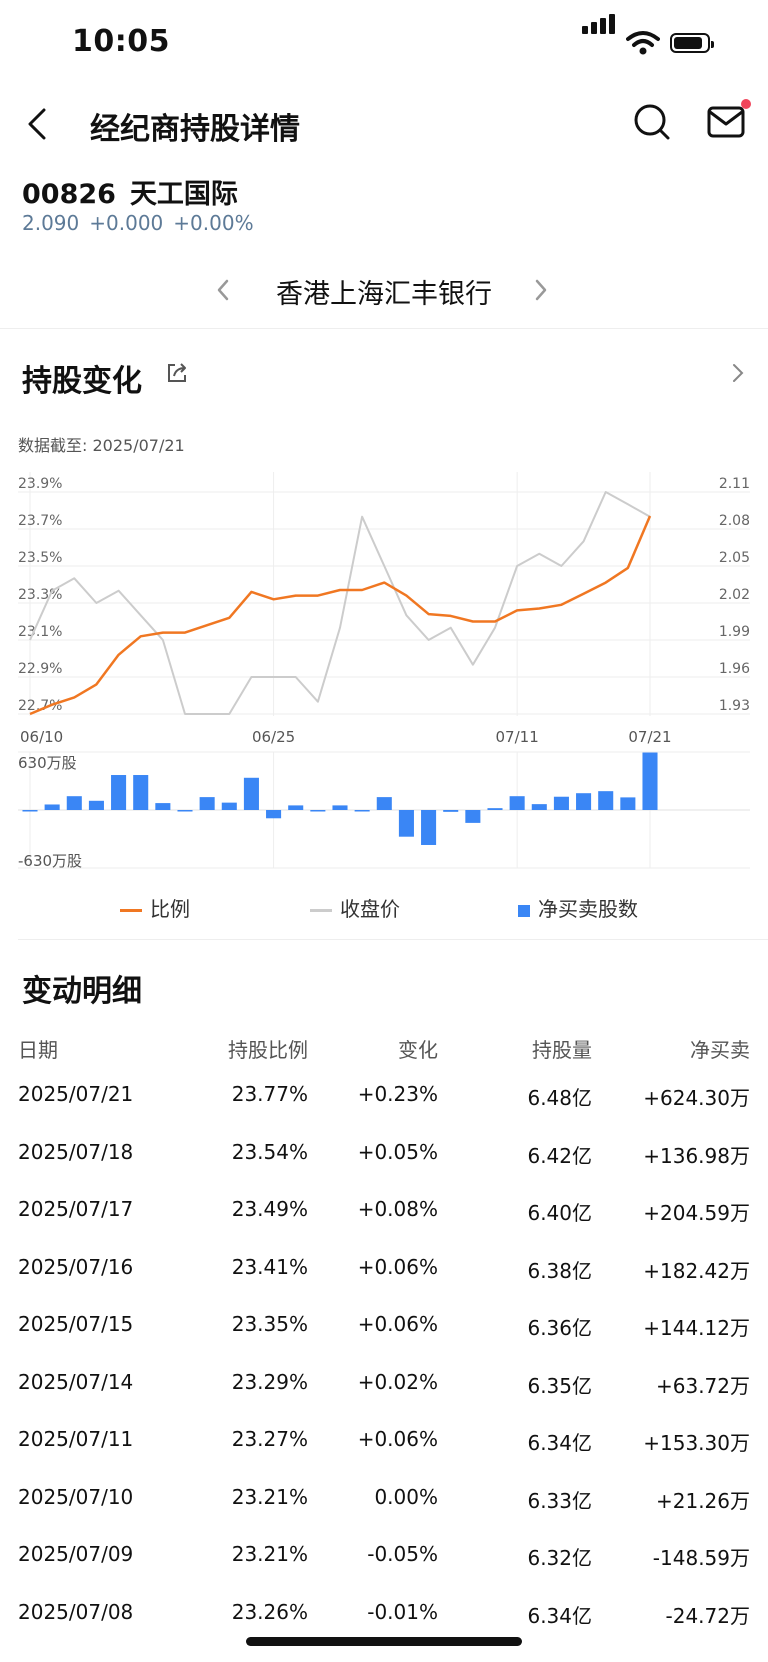 This screenshot has width=768, height=1662. Describe the element at coordinates (524, 910) in the screenshot. I see `legend-net-swatch` at that location.